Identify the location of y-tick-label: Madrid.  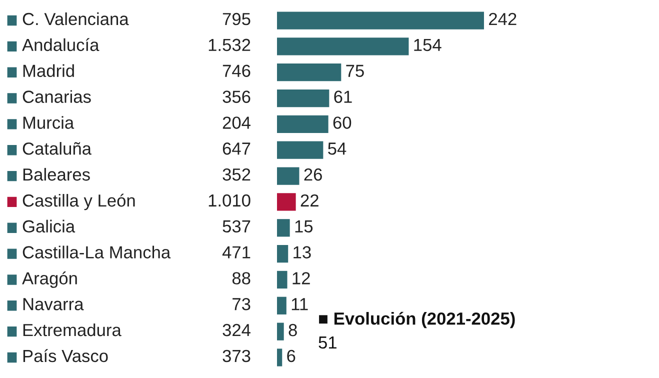
(48, 71).